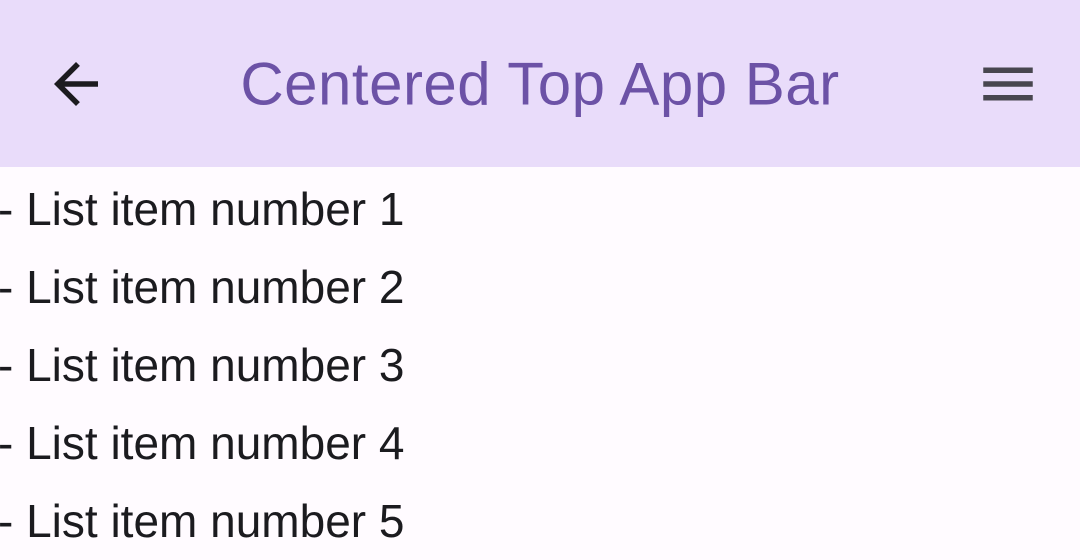  Describe the element at coordinates (202, 365) in the screenshot. I see `list-item: - List item number 3` at that location.